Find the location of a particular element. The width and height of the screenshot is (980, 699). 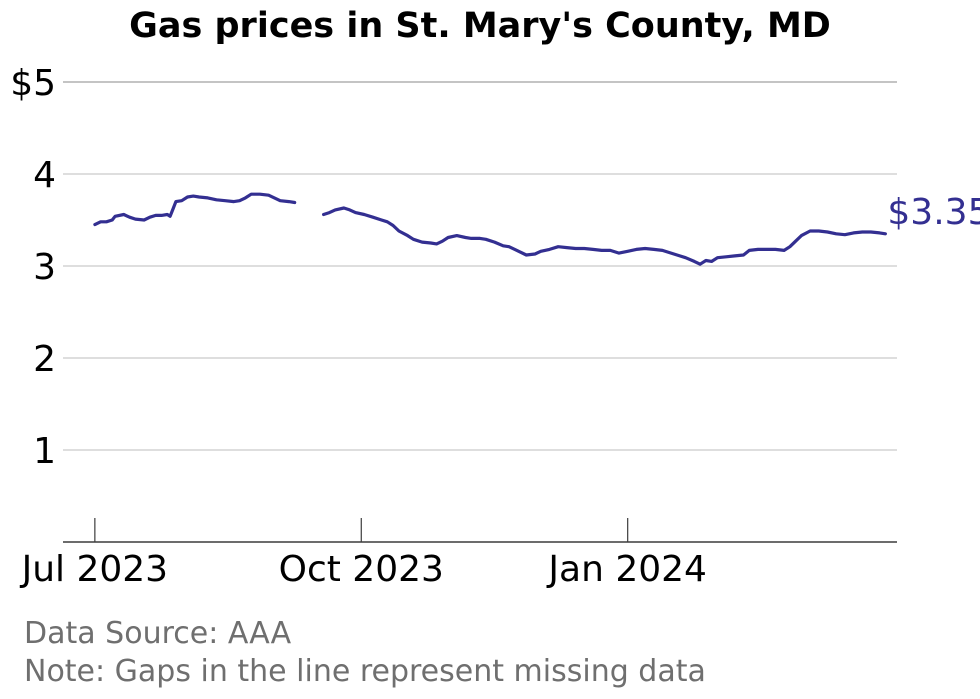

y-tick-label: 1 is located at coordinates (44, 451).